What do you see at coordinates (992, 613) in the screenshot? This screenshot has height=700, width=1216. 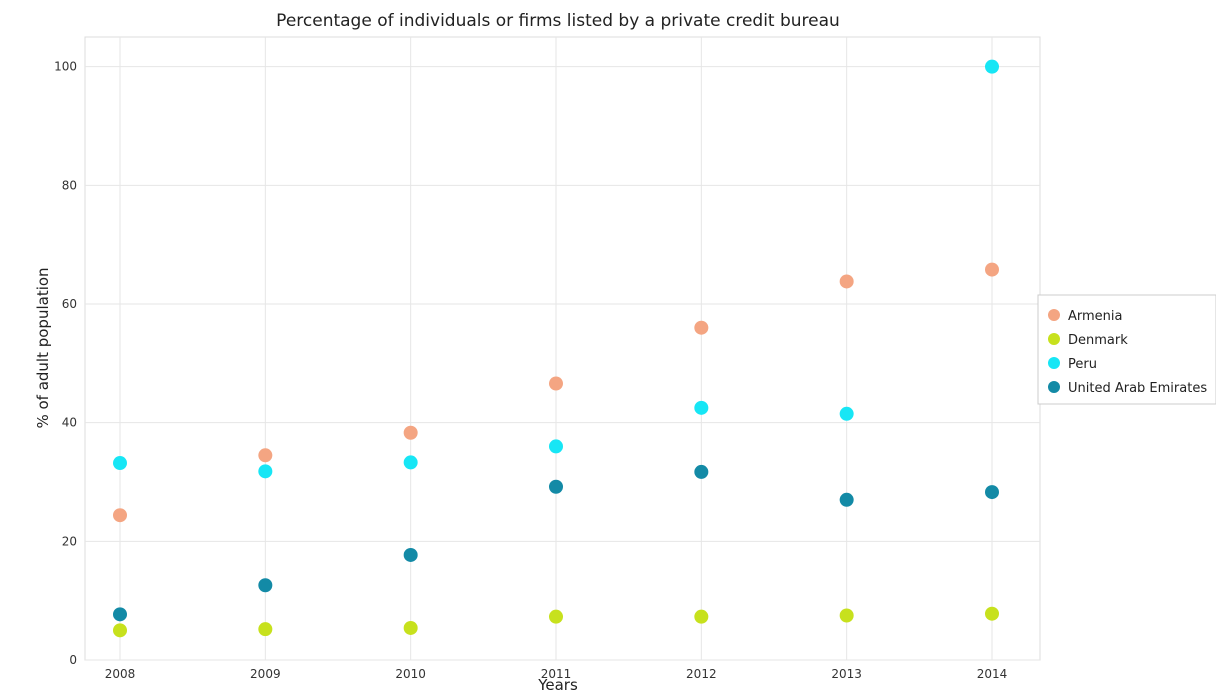 I see `point-denmark-2014` at bounding box center [992, 613].